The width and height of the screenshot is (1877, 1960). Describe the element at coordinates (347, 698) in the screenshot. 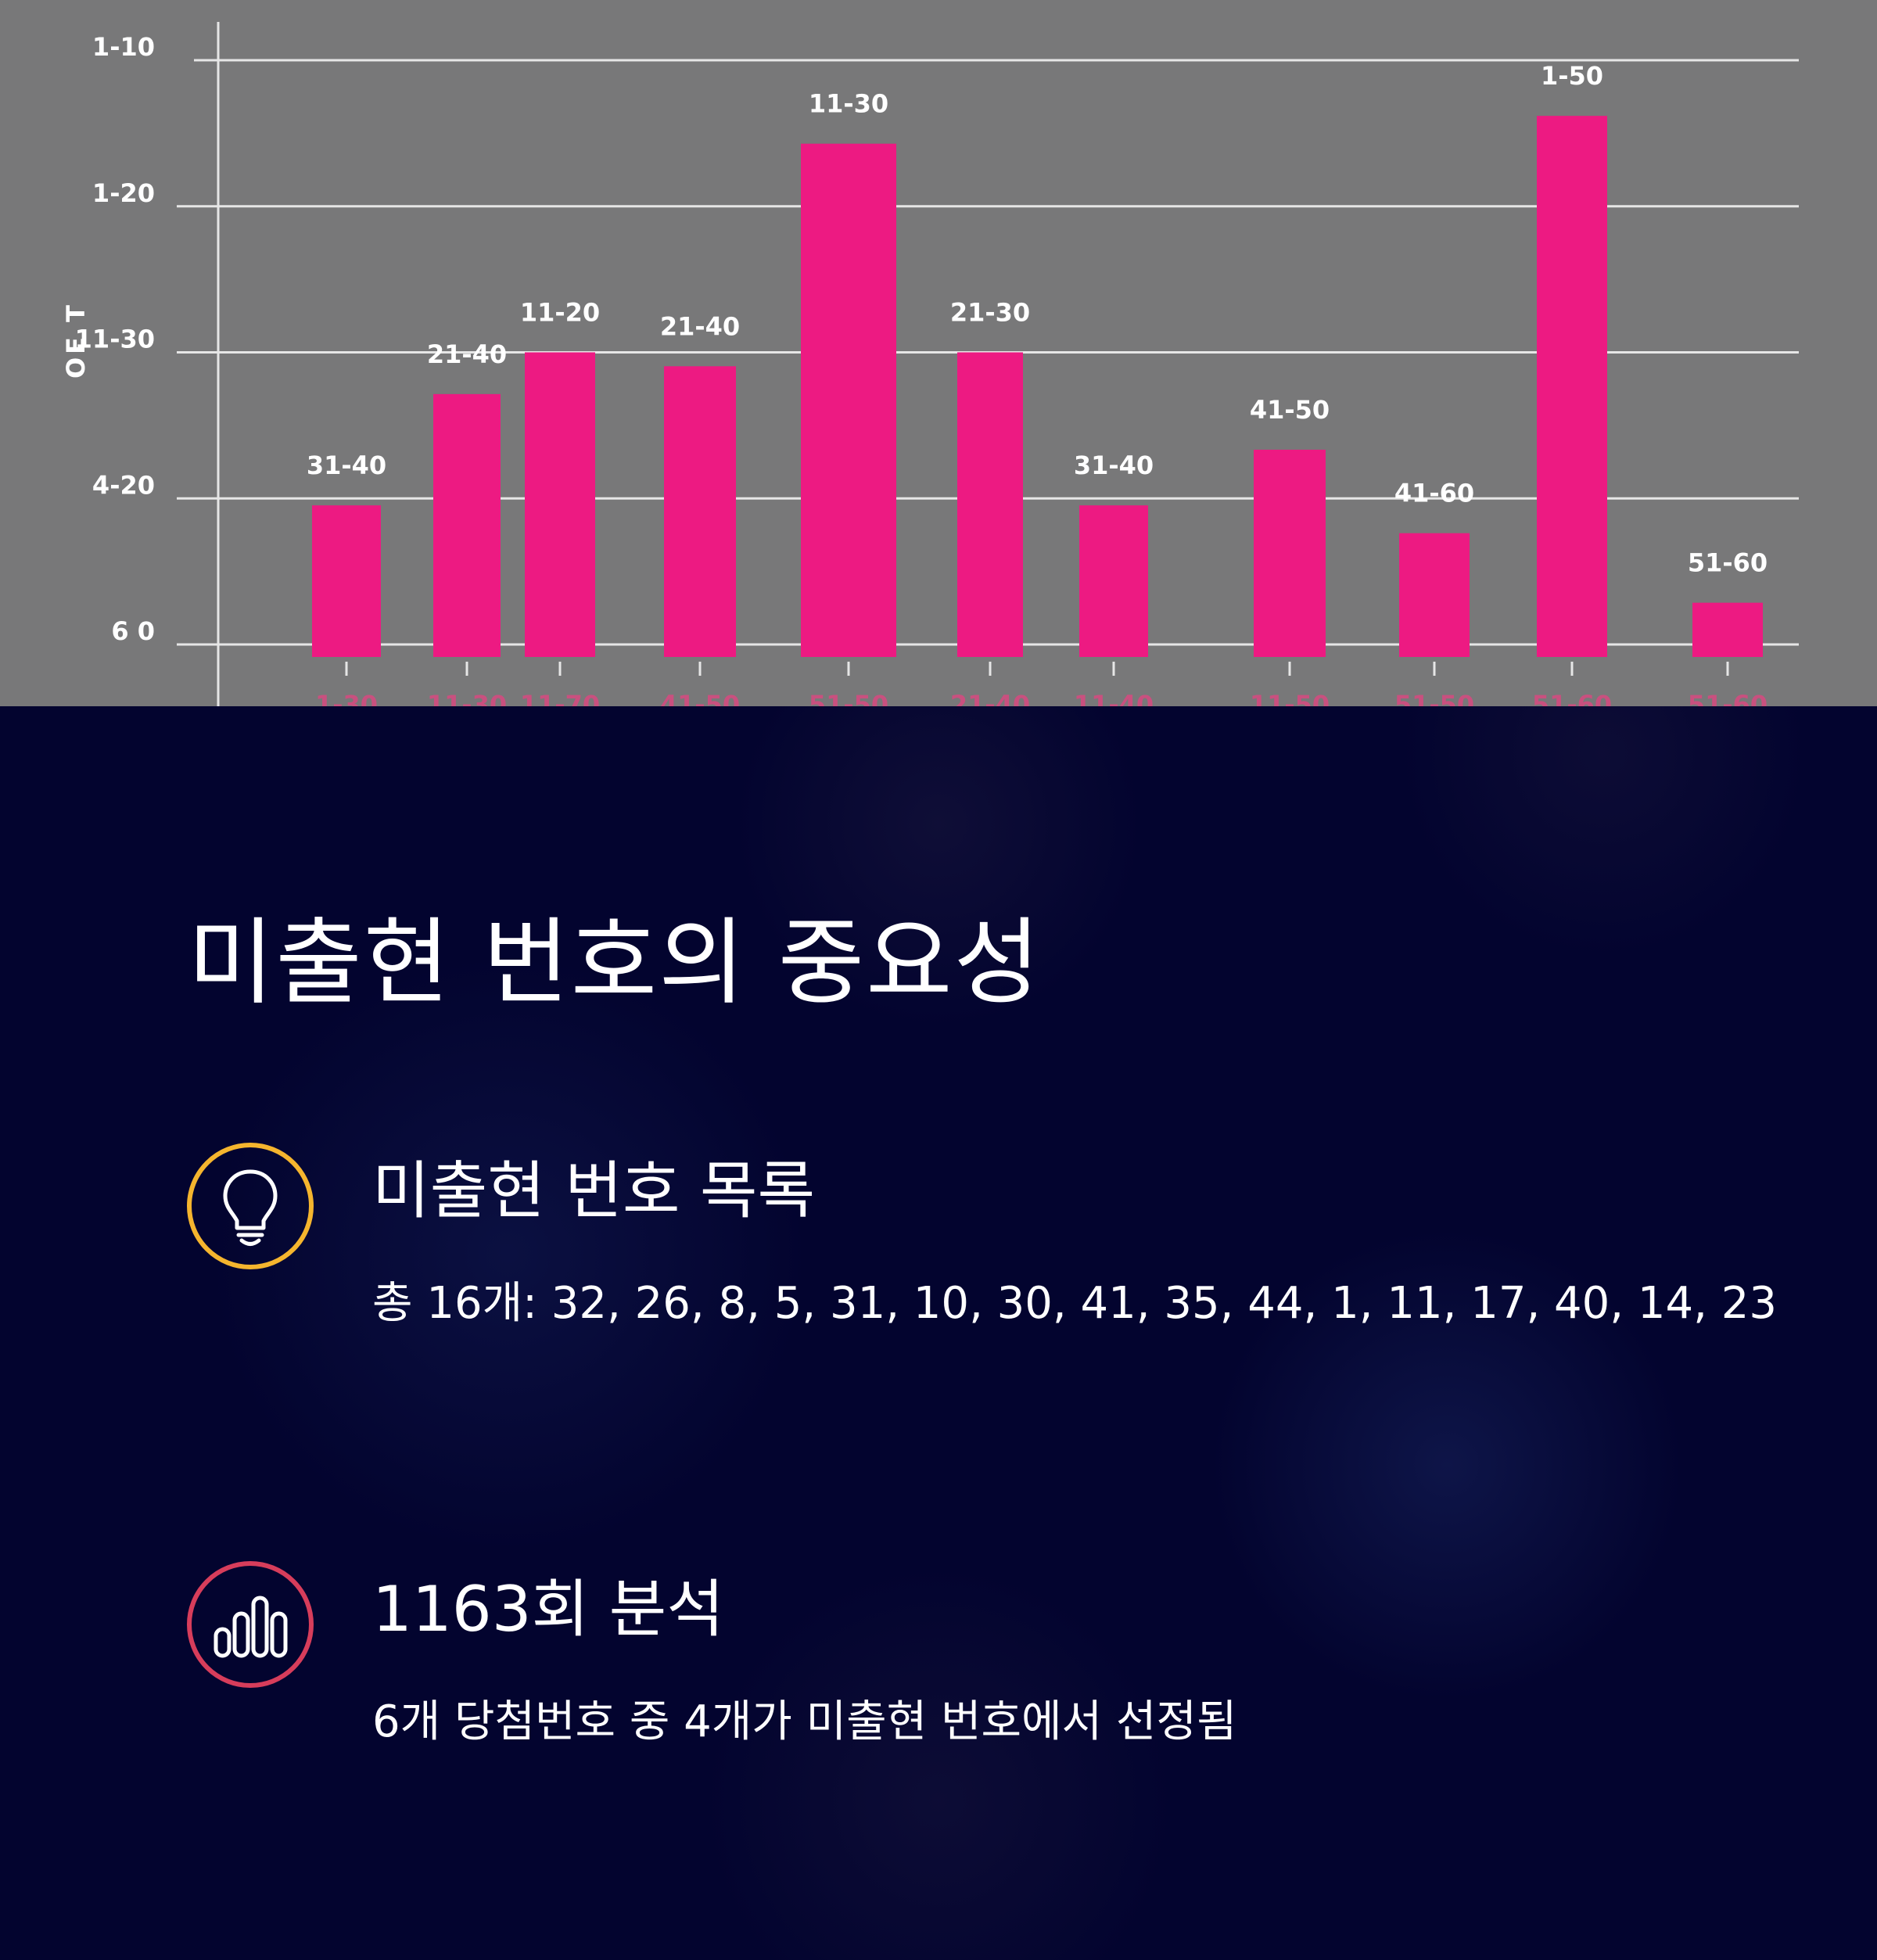

I see `x-tick-label: 1-30` at that location.